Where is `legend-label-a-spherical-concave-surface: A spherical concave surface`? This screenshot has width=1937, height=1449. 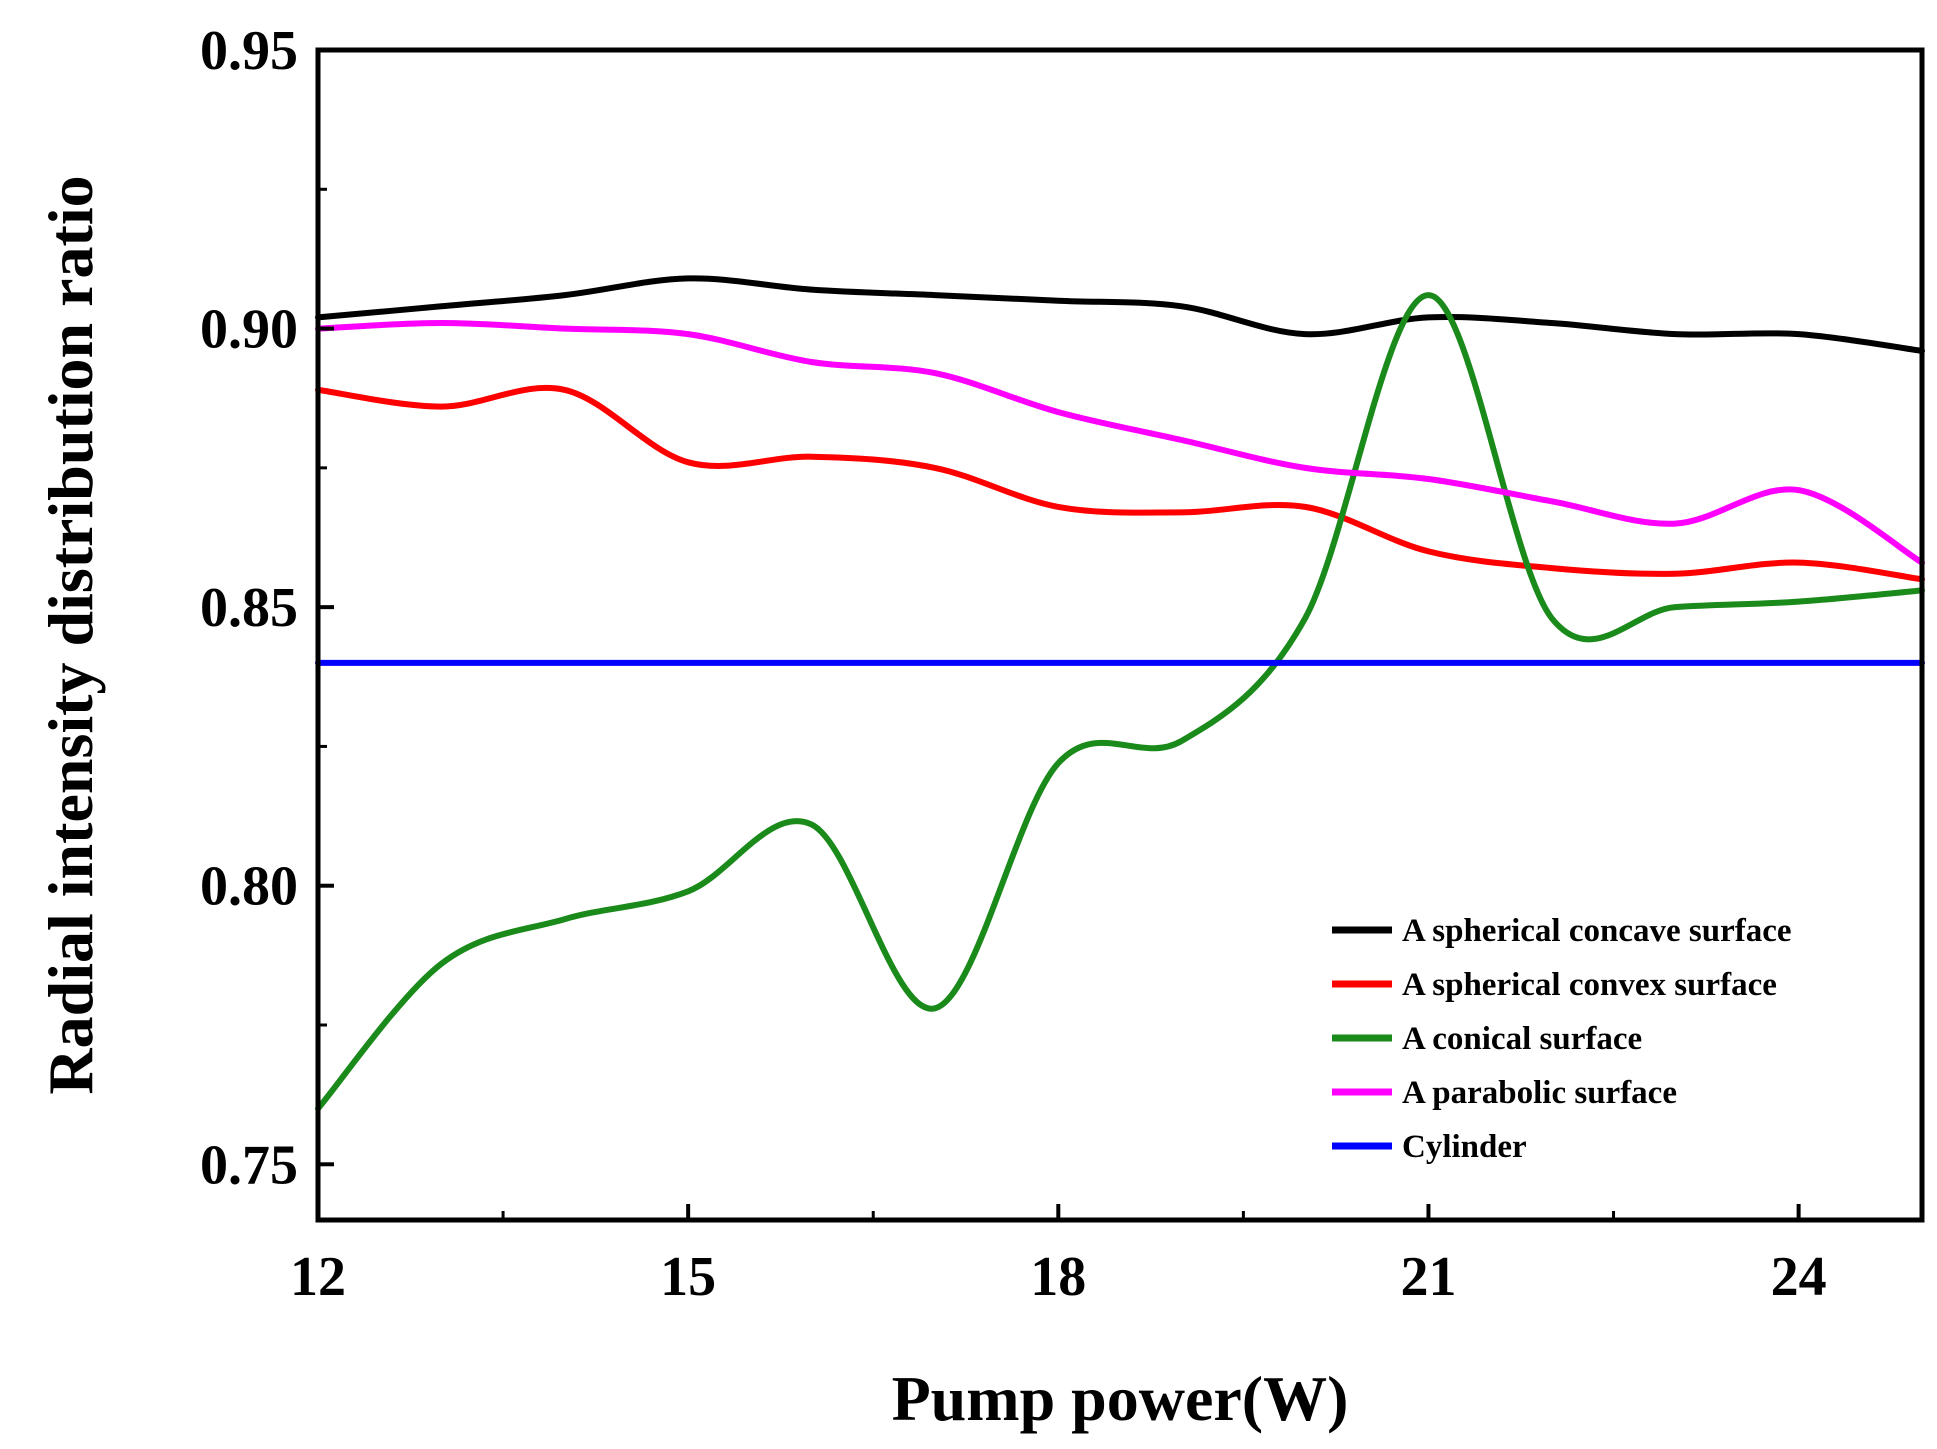
legend-label-a-spherical-concave-surface: A spherical concave surface is located at coordinates (1597, 931).